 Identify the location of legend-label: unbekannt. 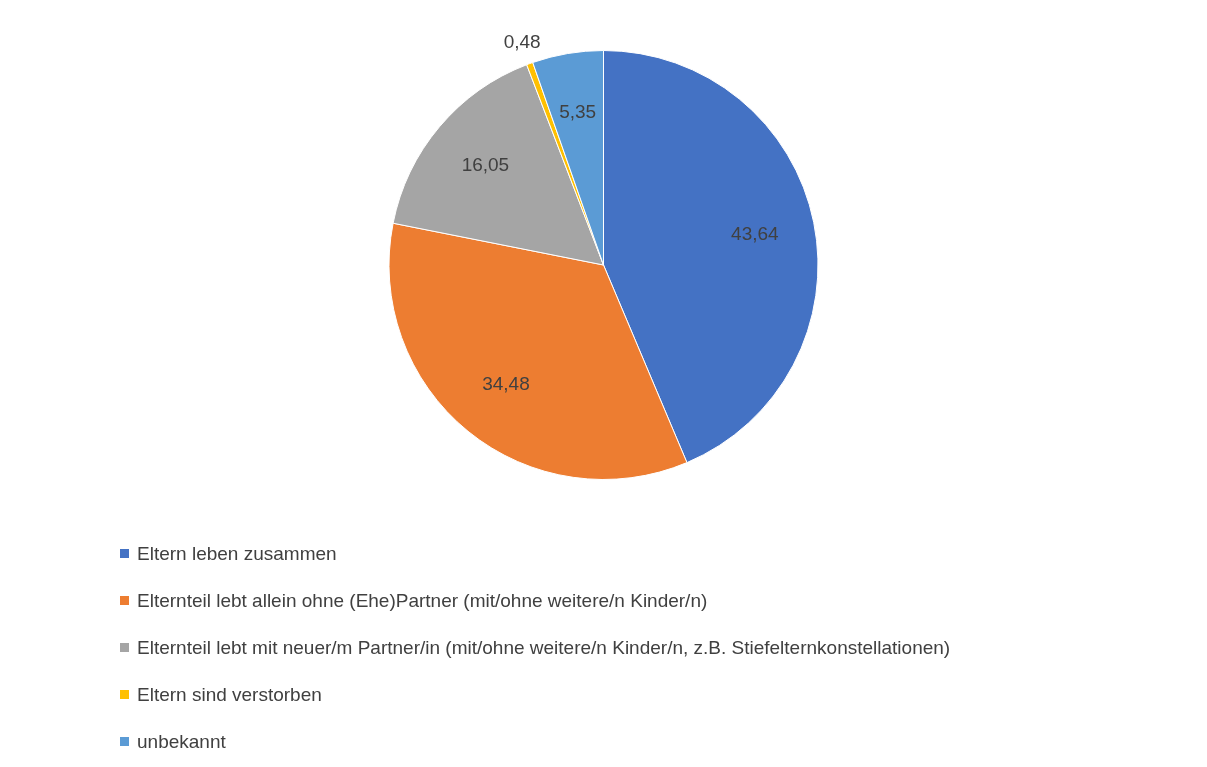
(181, 741).